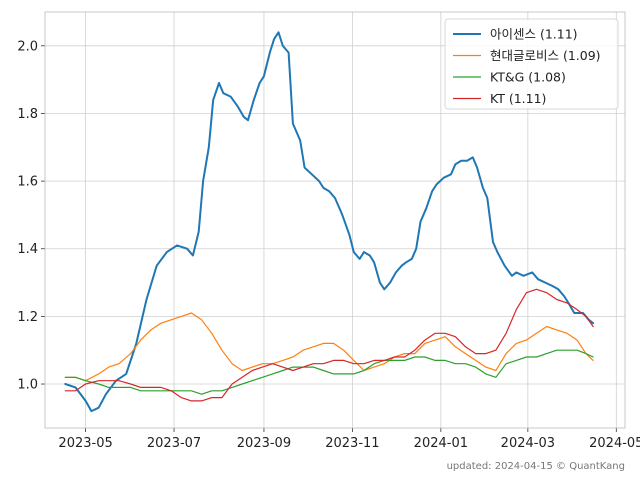 The width and height of the screenshot is (640, 480). Describe the element at coordinates (27, 114) in the screenshot. I see `y-tick-label: 1.8` at that location.